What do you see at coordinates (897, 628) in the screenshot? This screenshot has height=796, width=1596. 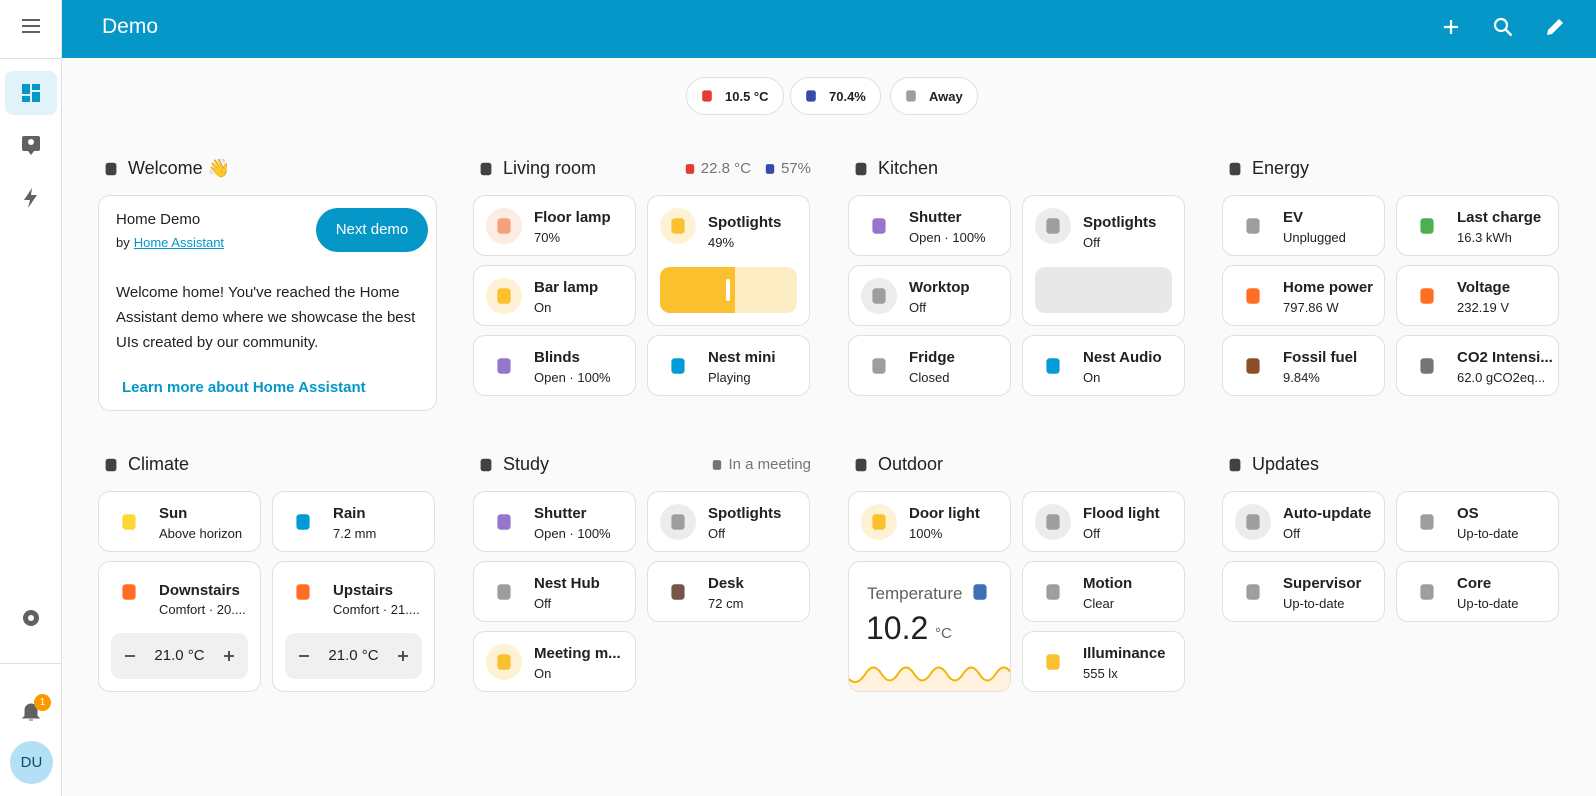 I see `sensor-value: 10.2` at bounding box center [897, 628].